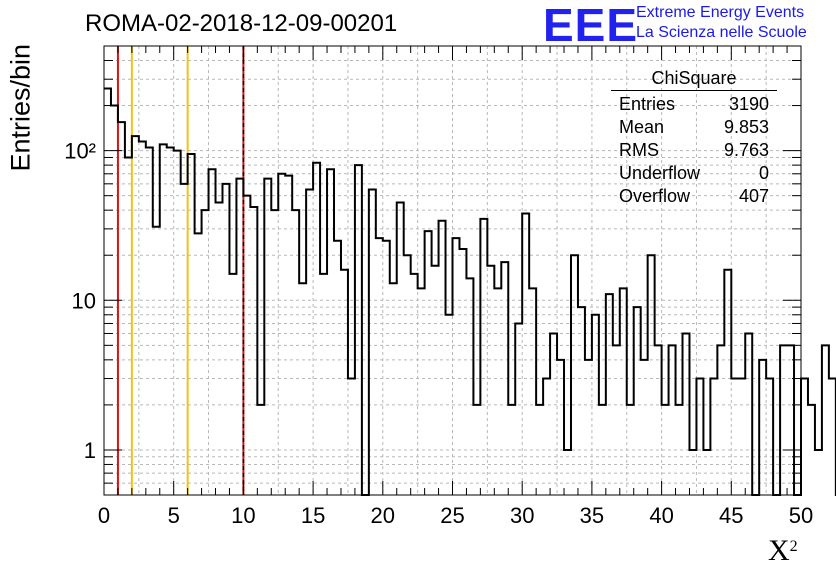  Describe the element at coordinates (720, 12) in the screenshot. I see `logo-line-1: Extreme Energy Events` at that location.